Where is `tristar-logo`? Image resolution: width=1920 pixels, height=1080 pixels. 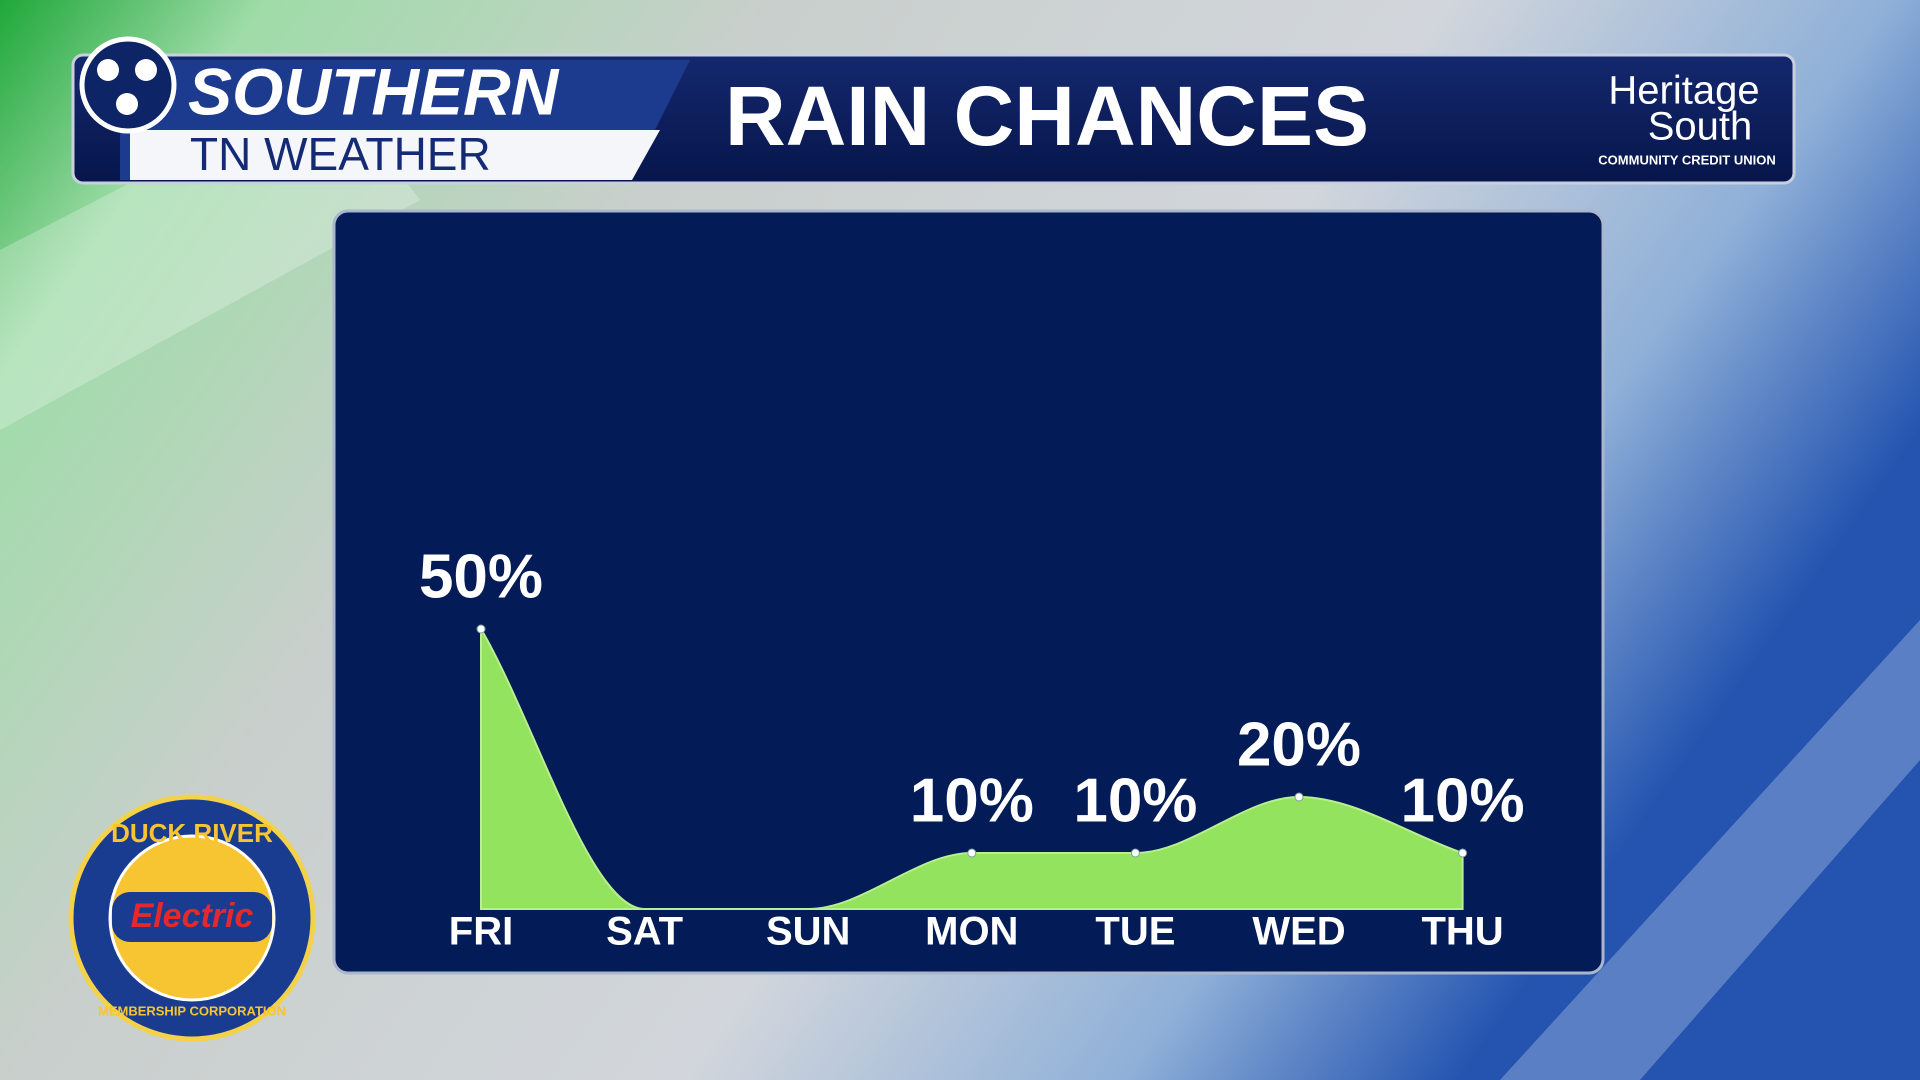
tristar-logo is located at coordinates (128, 85).